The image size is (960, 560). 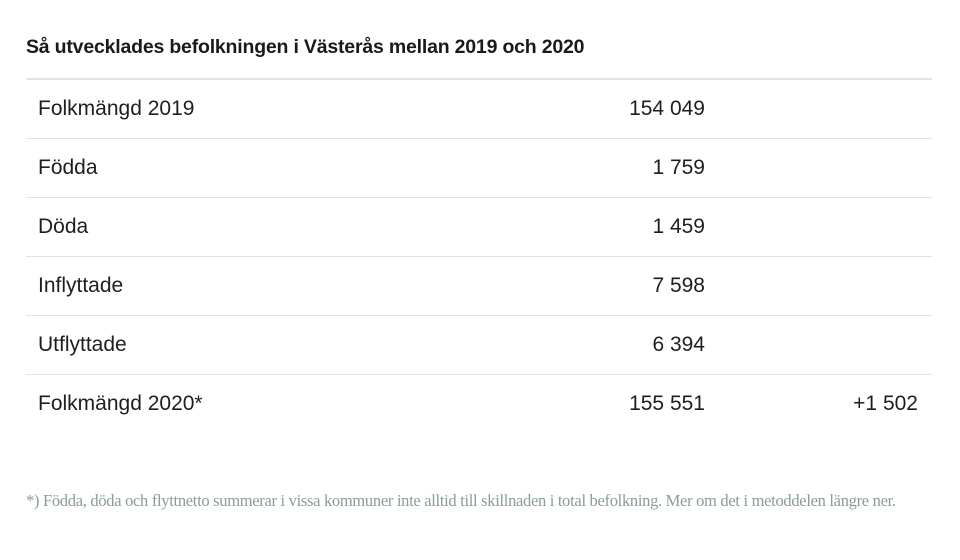 I want to click on table-row: Döda 1 459, so click(x=479, y=227).